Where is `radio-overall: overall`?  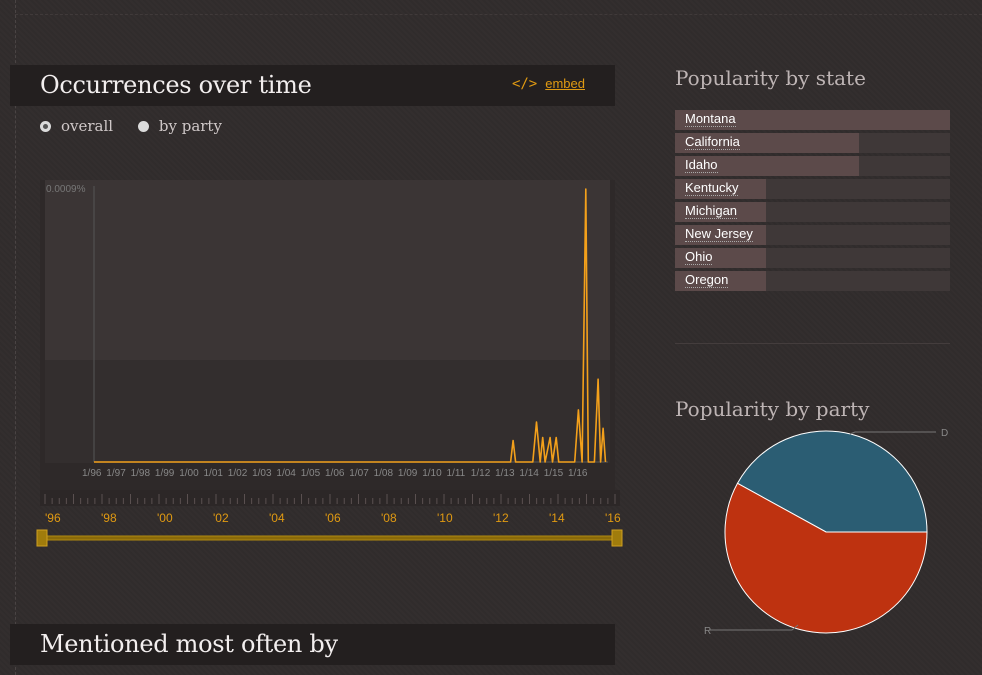 radio-overall: overall is located at coordinates (76, 126).